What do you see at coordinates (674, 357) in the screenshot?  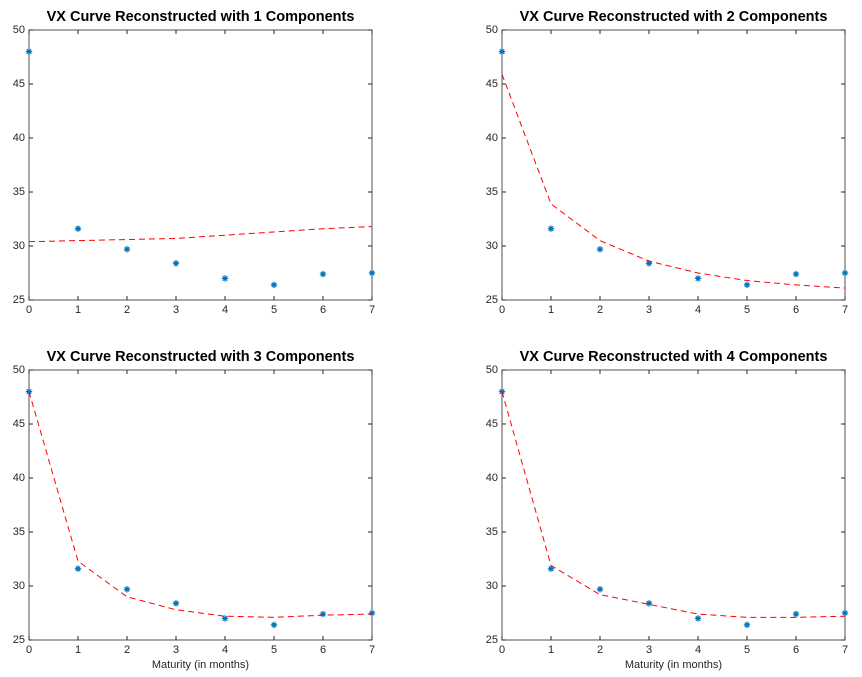 I see `chart-title: VX Curve Reconstructed with 4 Components` at bounding box center [674, 357].